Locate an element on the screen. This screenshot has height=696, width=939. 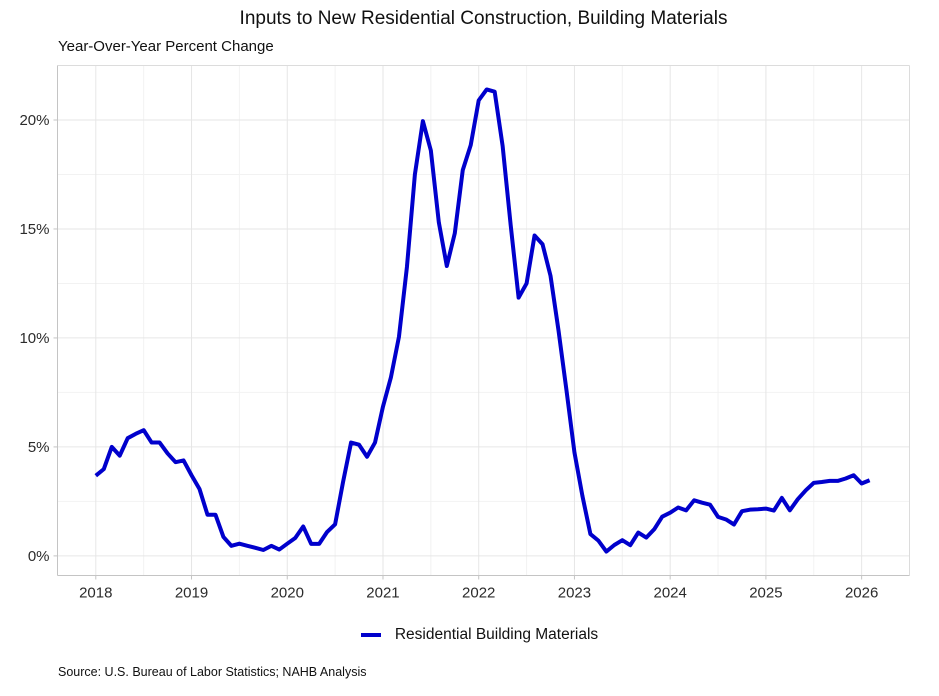
legend-swatch-residential-building-materials is located at coordinates (370, 635).